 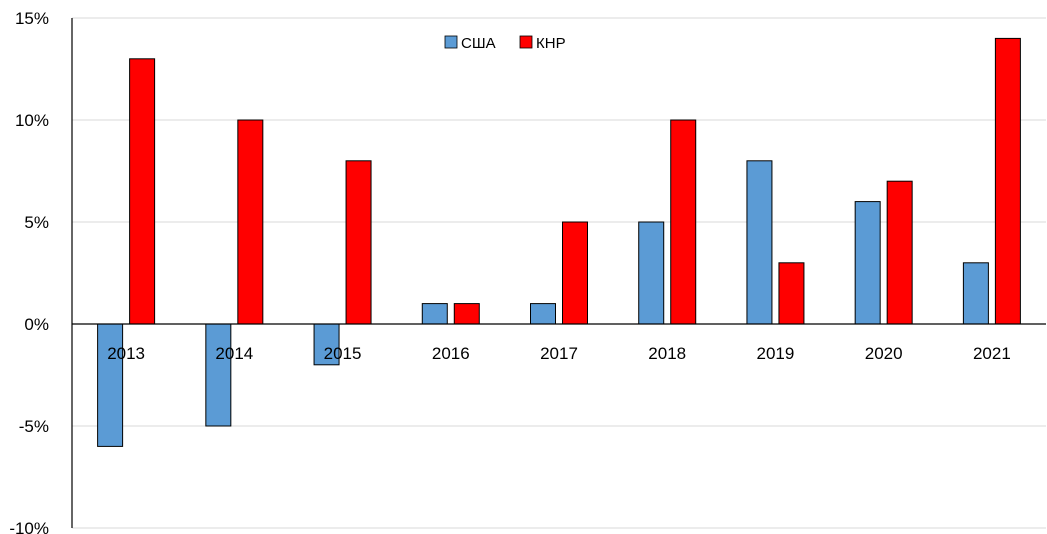 I want to click on y-tick-label: 0%, so click(x=36, y=324).